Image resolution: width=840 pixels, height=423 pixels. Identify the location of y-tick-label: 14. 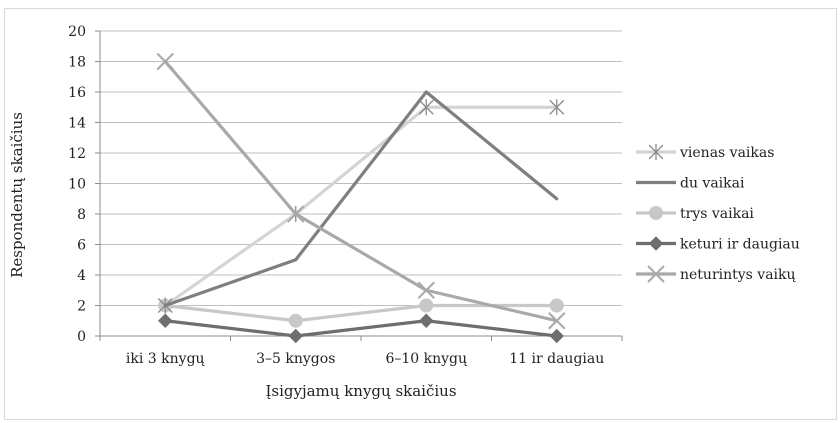
(77, 124).